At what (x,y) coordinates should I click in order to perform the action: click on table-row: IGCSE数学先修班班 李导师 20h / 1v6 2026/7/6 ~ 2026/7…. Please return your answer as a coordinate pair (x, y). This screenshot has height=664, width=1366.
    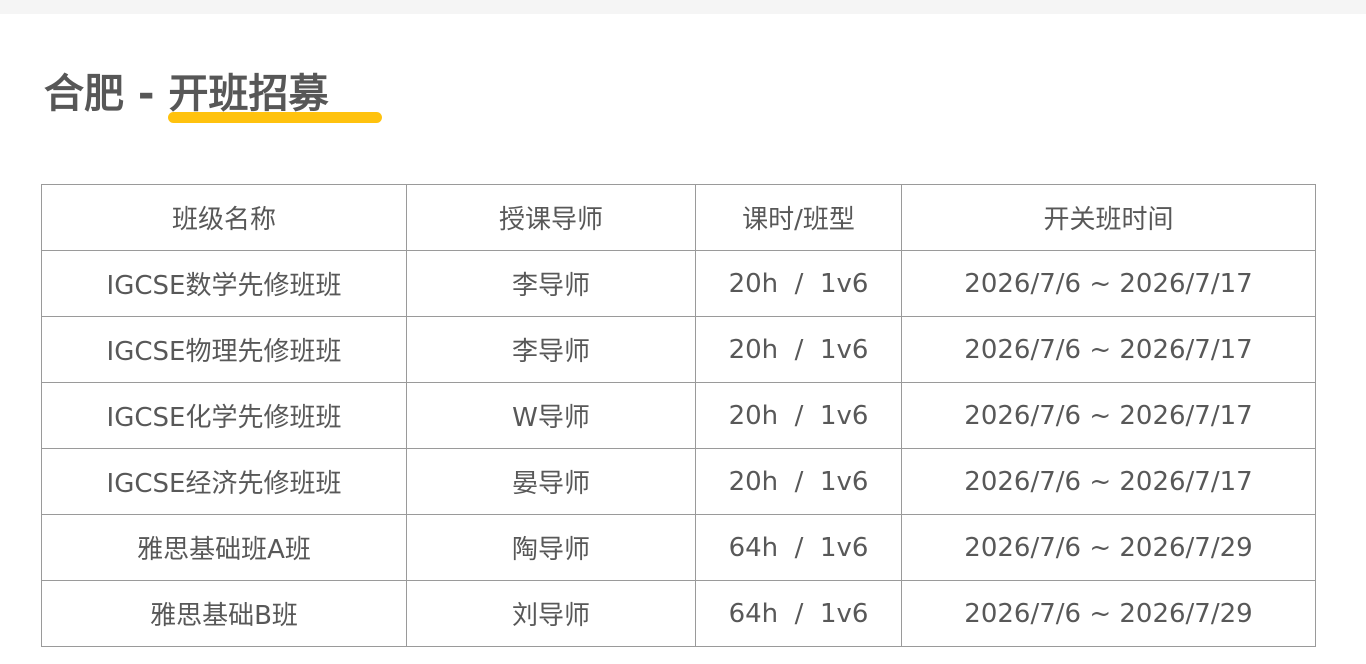
    Looking at the image, I should click on (678, 283).